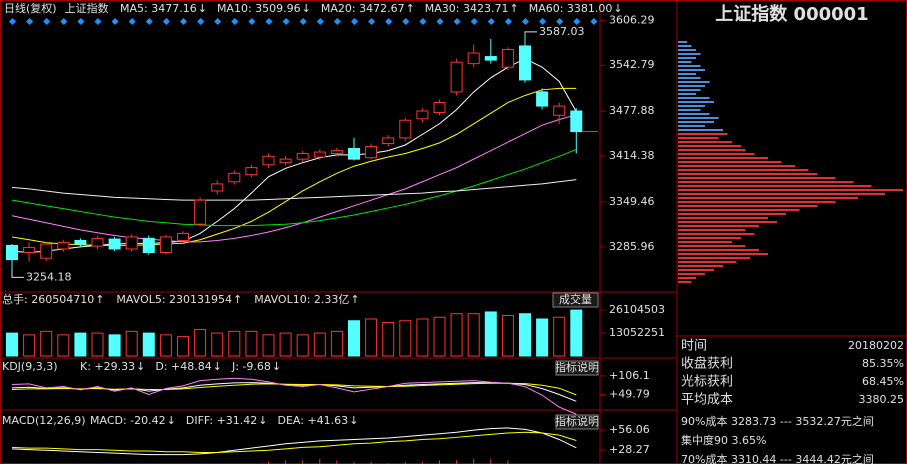  What do you see at coordinates (30, 8) in the screenshot?
I see `period: 日线(复权)` at bounding box center [30, 8].